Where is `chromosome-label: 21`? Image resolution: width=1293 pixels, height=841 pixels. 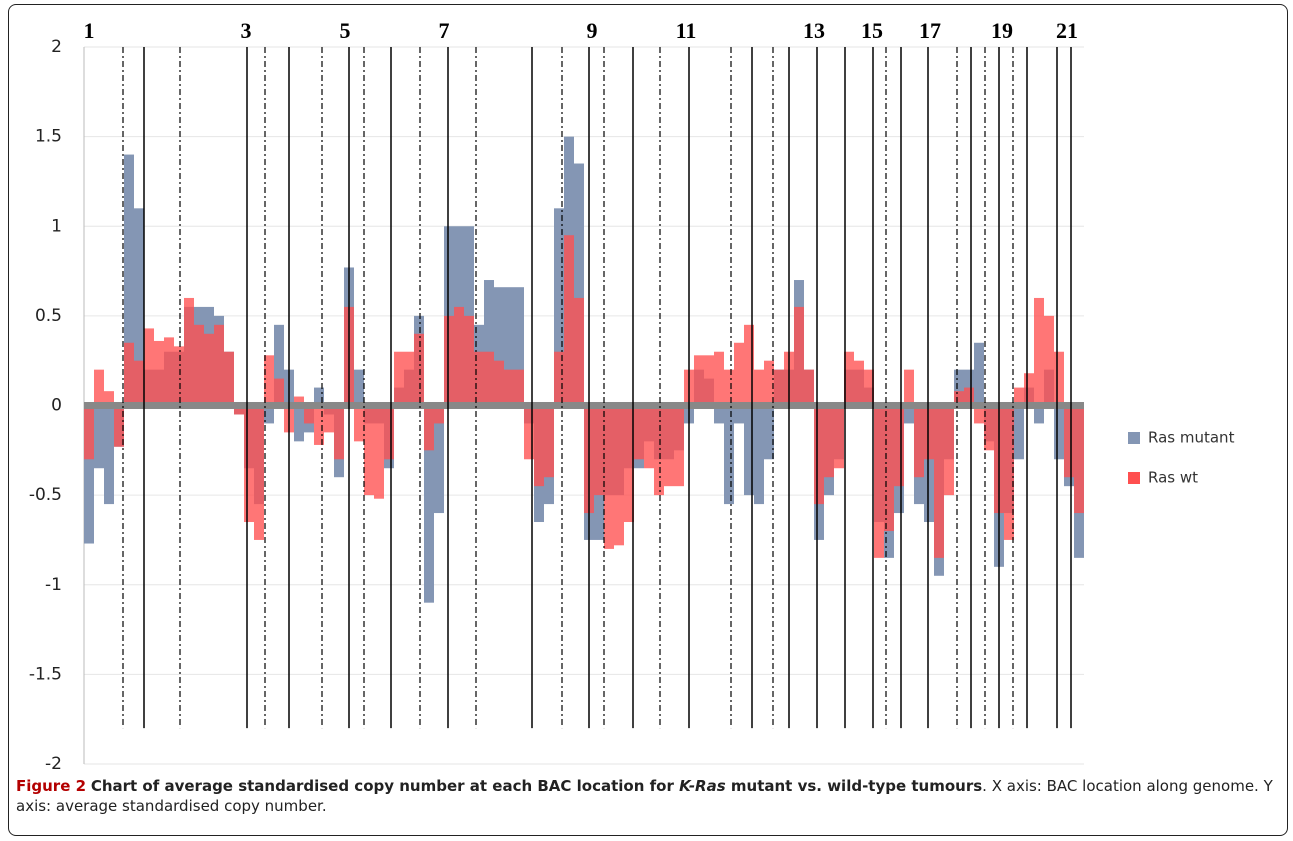 chromosome-label: 21 is located at coordinates (1067, 30).